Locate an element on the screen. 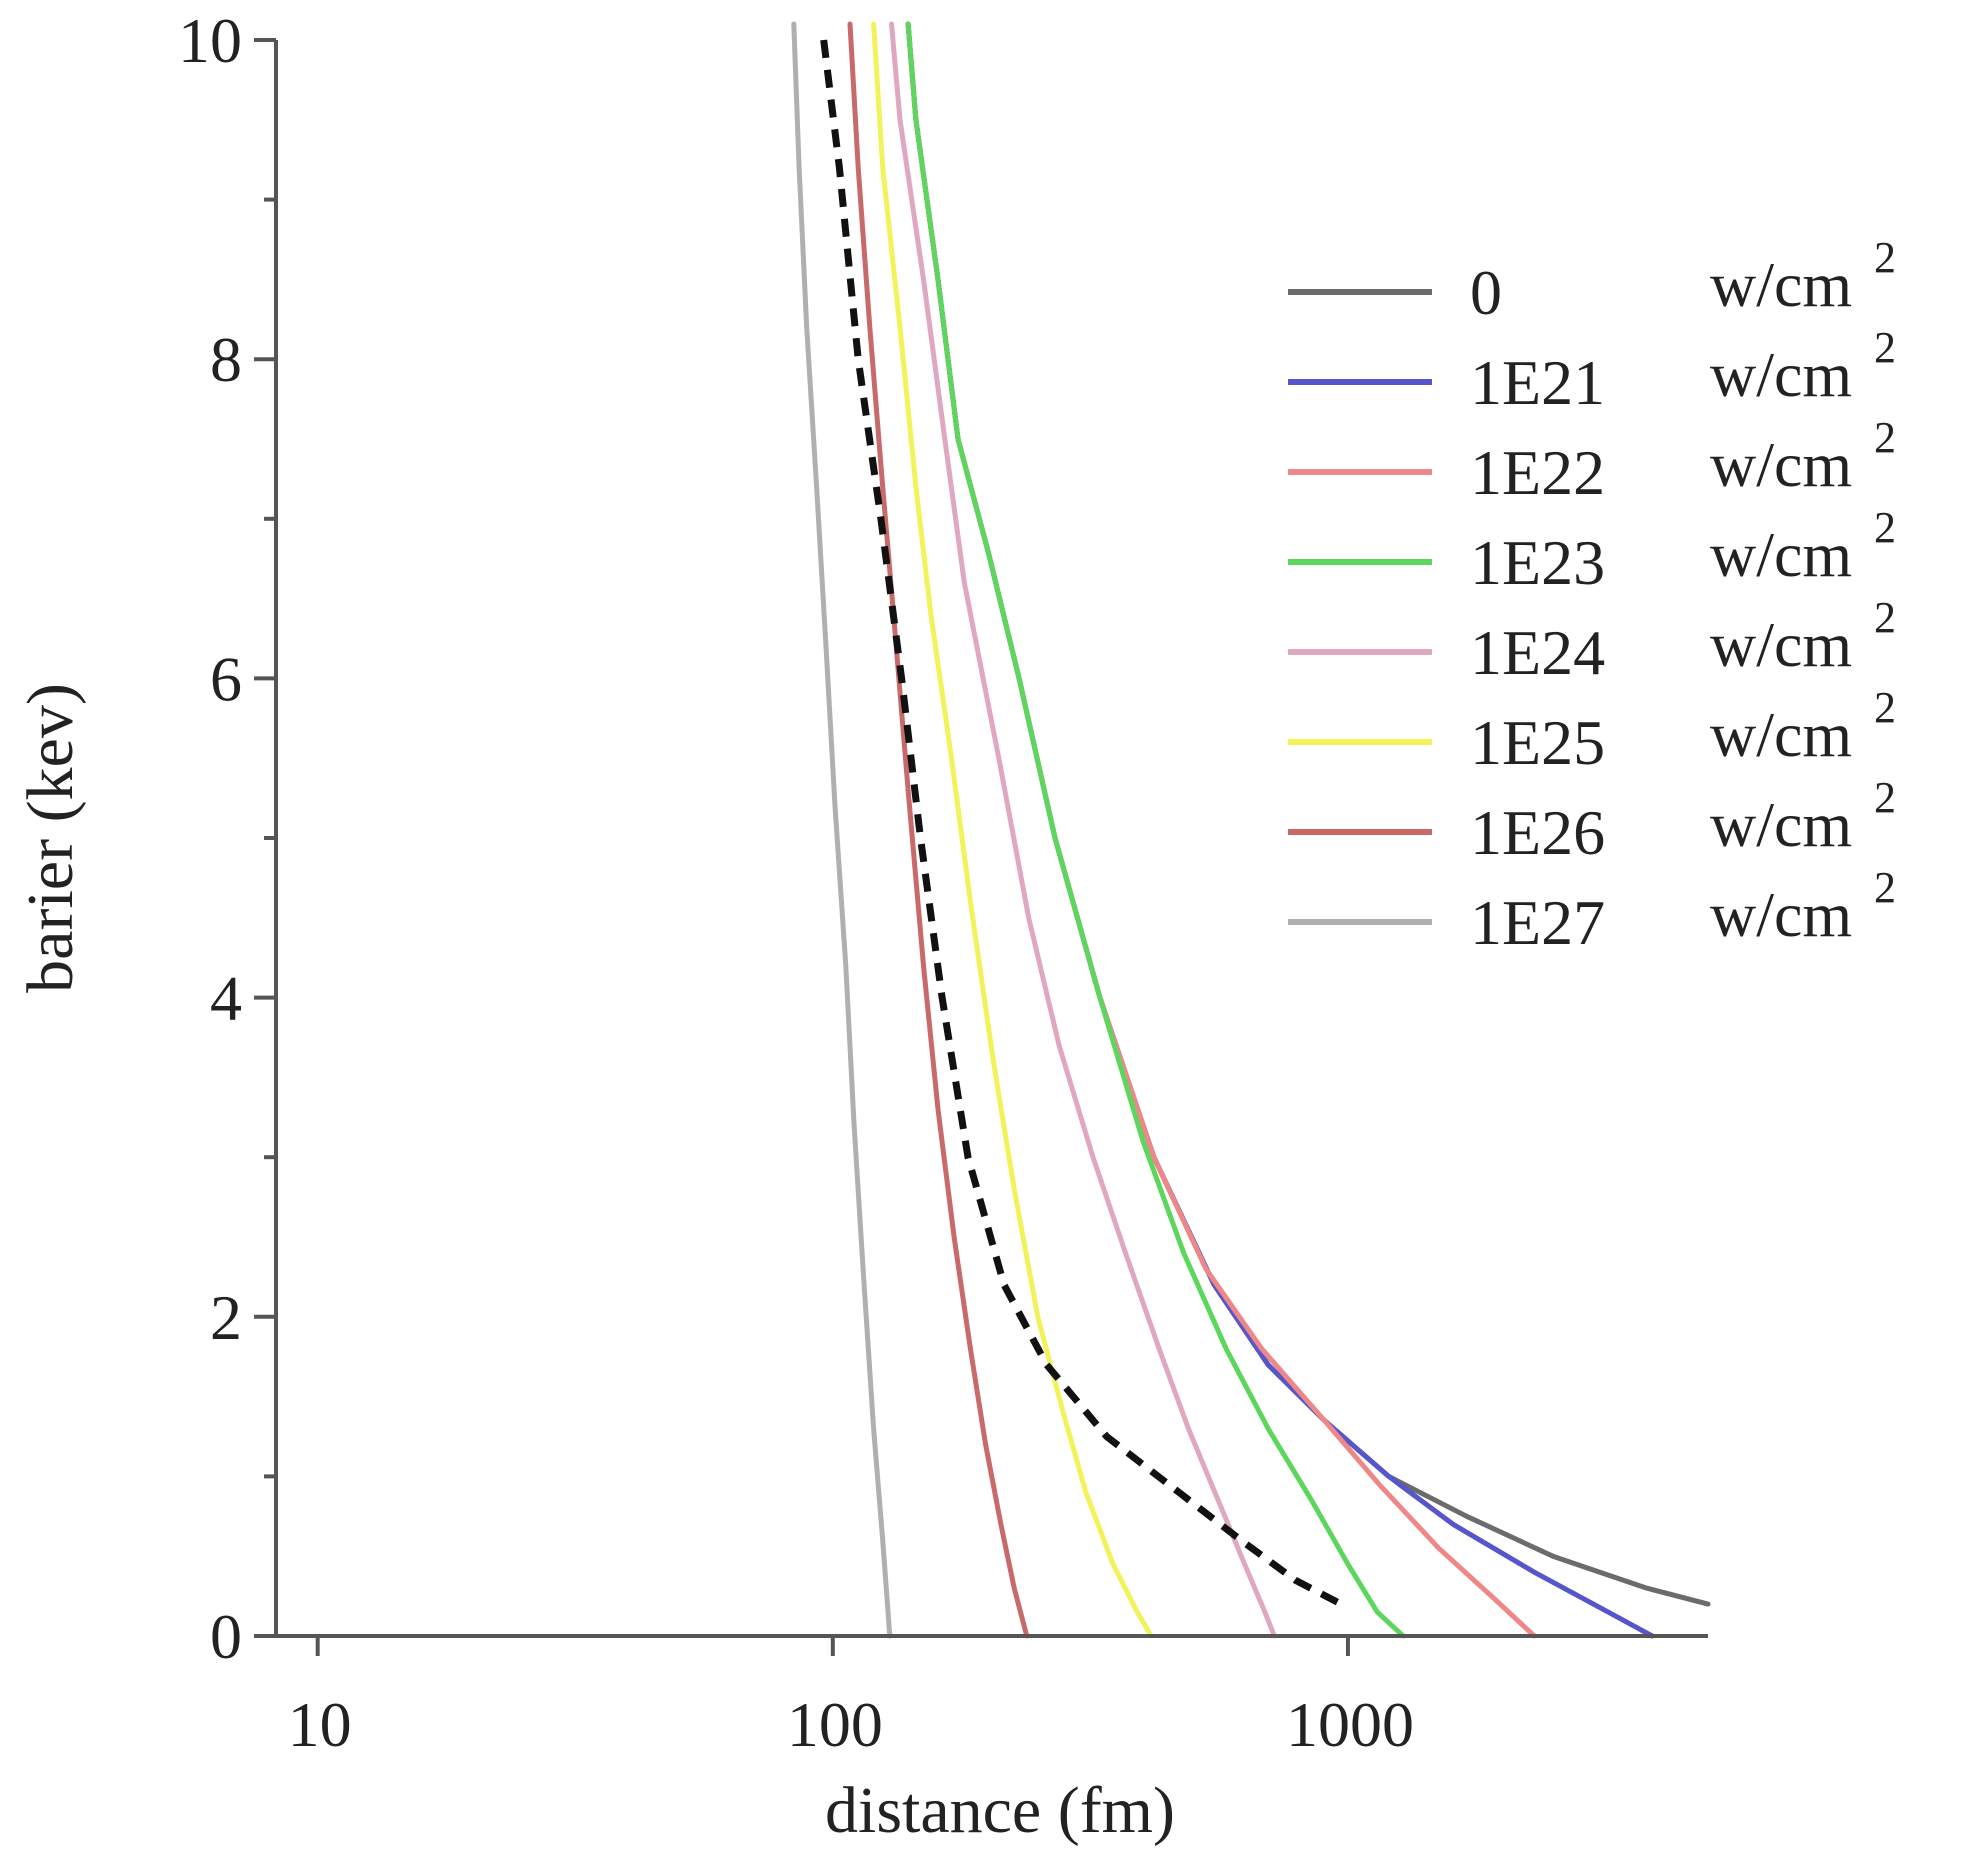 This screenshot has width=1964, height=1863. y-tick-label: 0 is located at coordinates (226, 1636).